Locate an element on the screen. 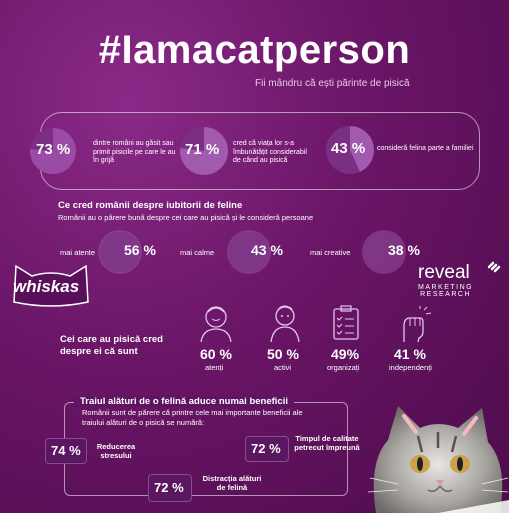  whiskas-logo: whiskas is located at coordinates (51, 285).